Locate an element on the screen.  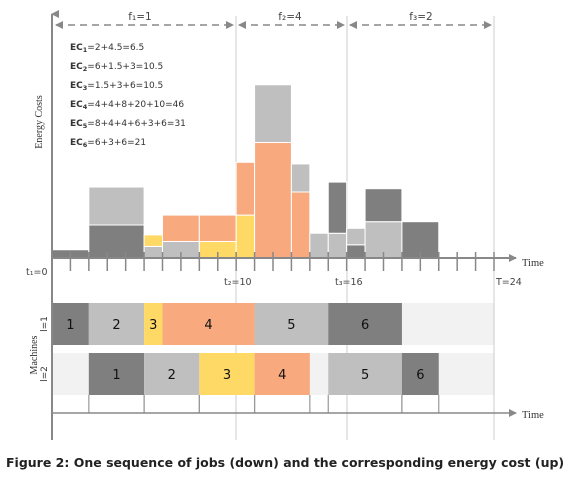
time-marker-T: T=24 is located at coordinates (508, 282).